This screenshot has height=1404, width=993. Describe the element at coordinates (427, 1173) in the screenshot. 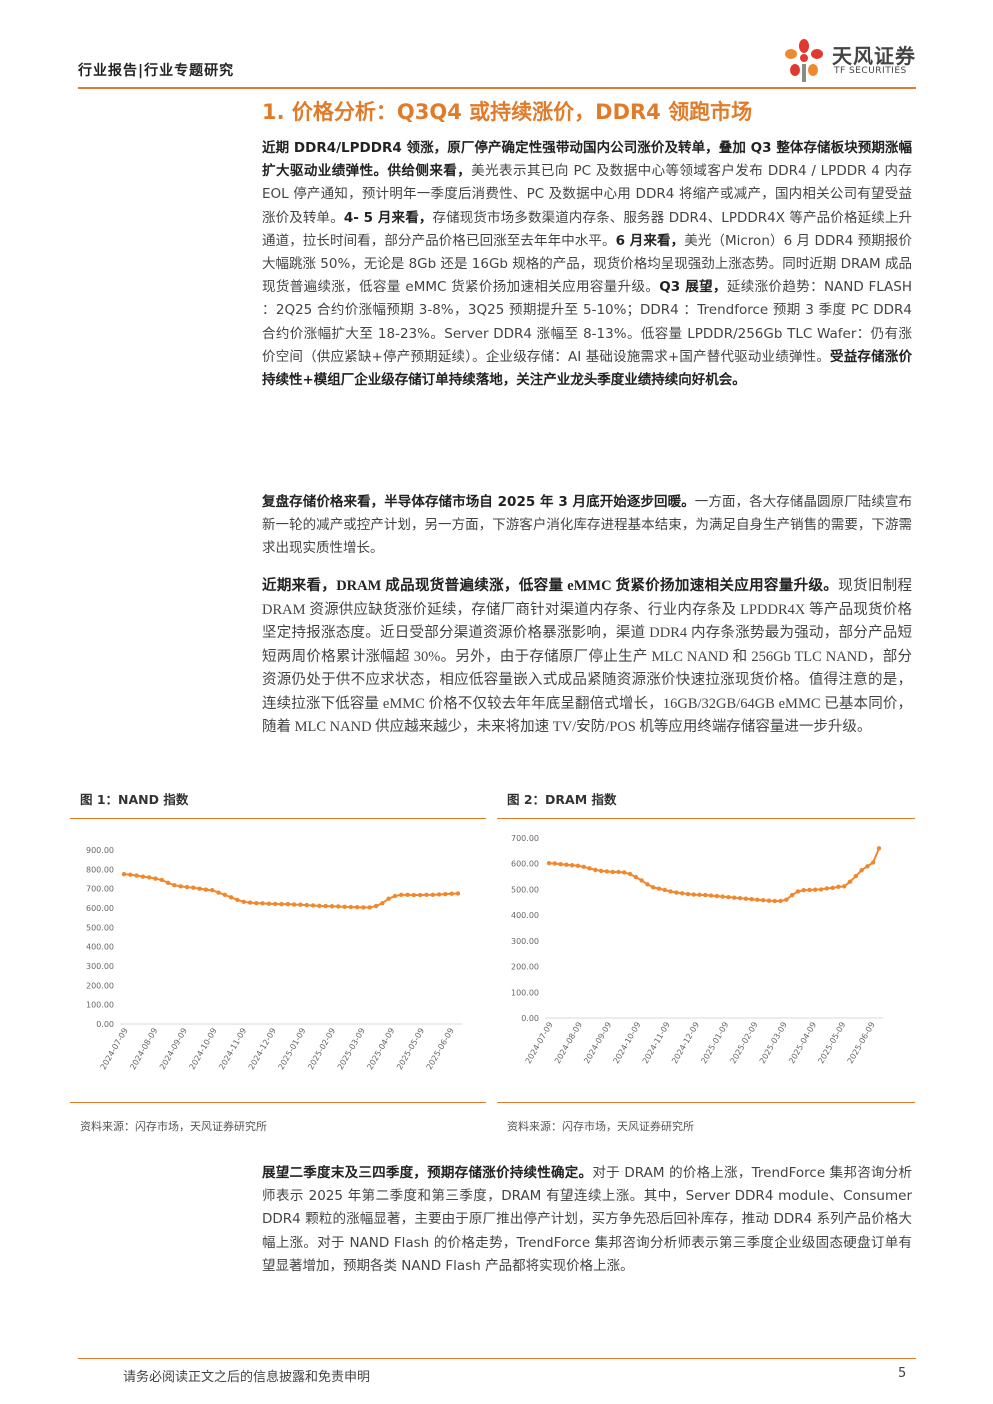

I see `p4-bold-1: 展望二季度末及三四季度，预期存储涨价持续性确定。` at that location.